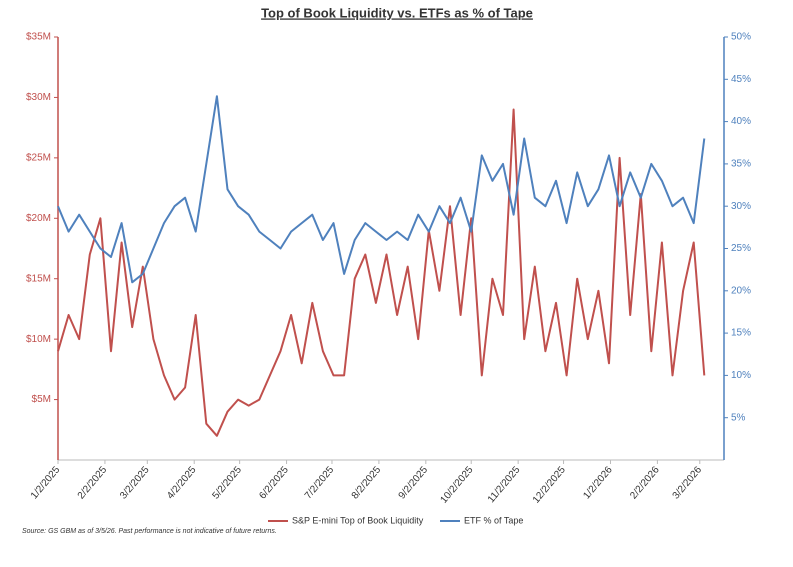 The height and width of the screenshot is (567, 793). I want to click on x-tick-label: 4/2/2025, so click(182, 482).